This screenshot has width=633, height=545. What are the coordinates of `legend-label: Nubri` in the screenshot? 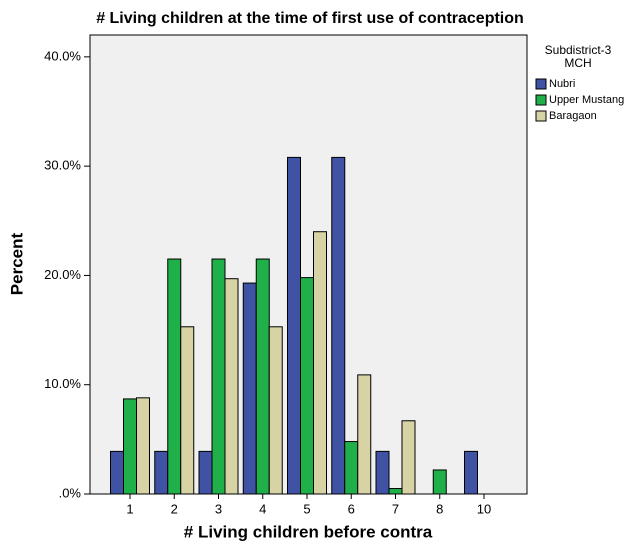 It's located at (562, 84).